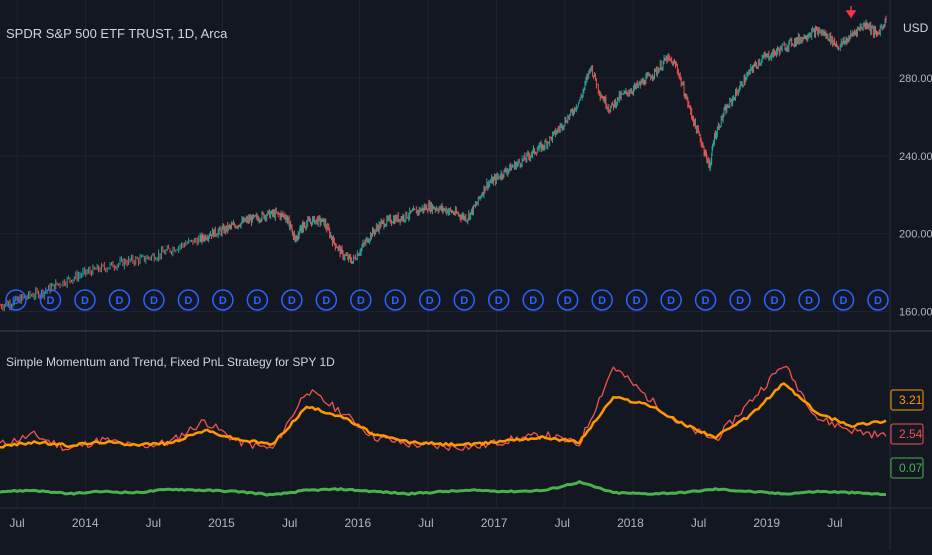  Describe the element at coordinates (630, 523) in the screenshot. I see `x-tick-label: 2018` at that location.